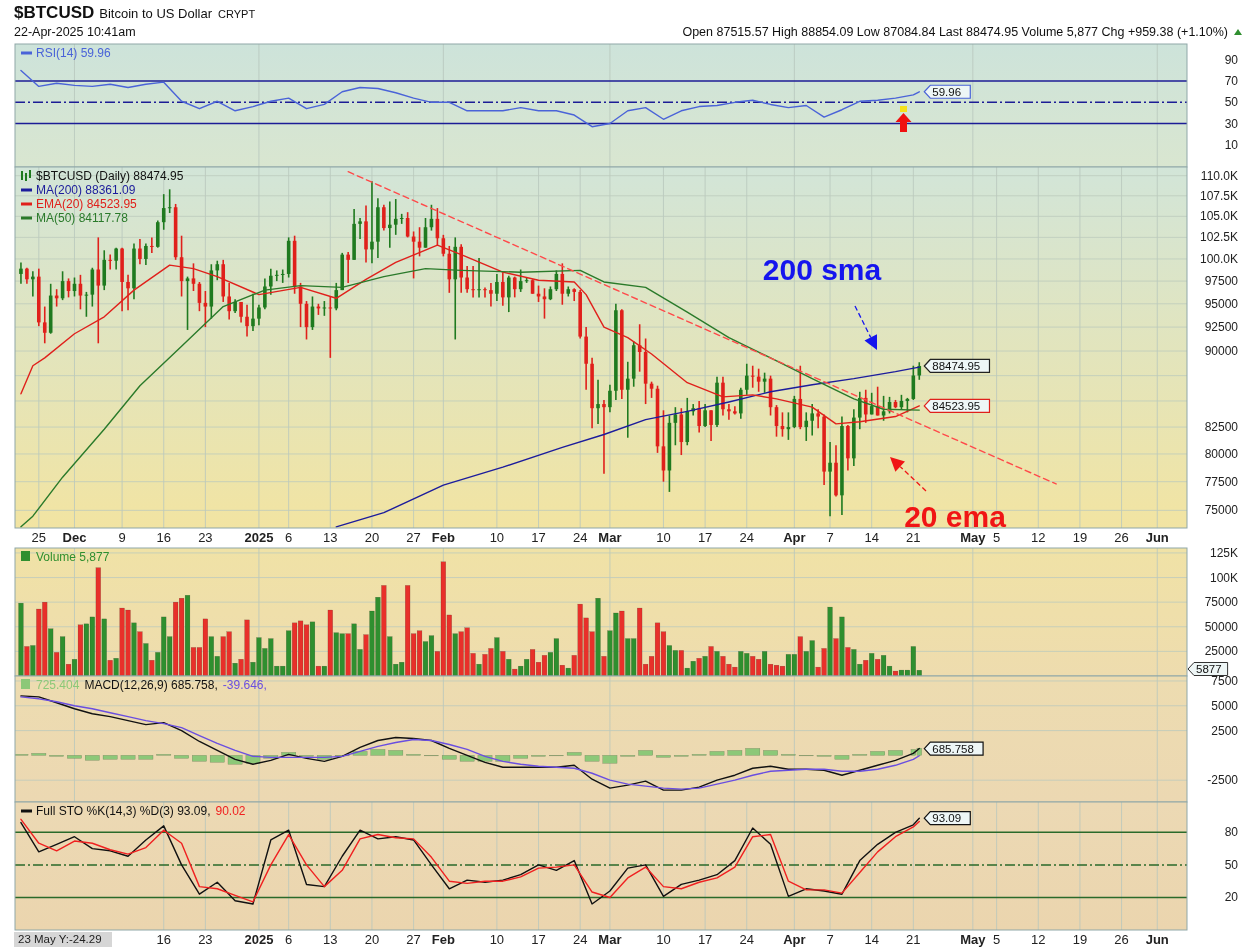 This screenshot has width=1254, height=948. What do you see at coordinates (955, 32) in the screenshot?
I see `text: Open 87515.57 High 88854.09 Low 87084.84 Last 88474.95 Volume 5,877 Chg +959.38 (+1.10%)` at bounding box center [955, 32].